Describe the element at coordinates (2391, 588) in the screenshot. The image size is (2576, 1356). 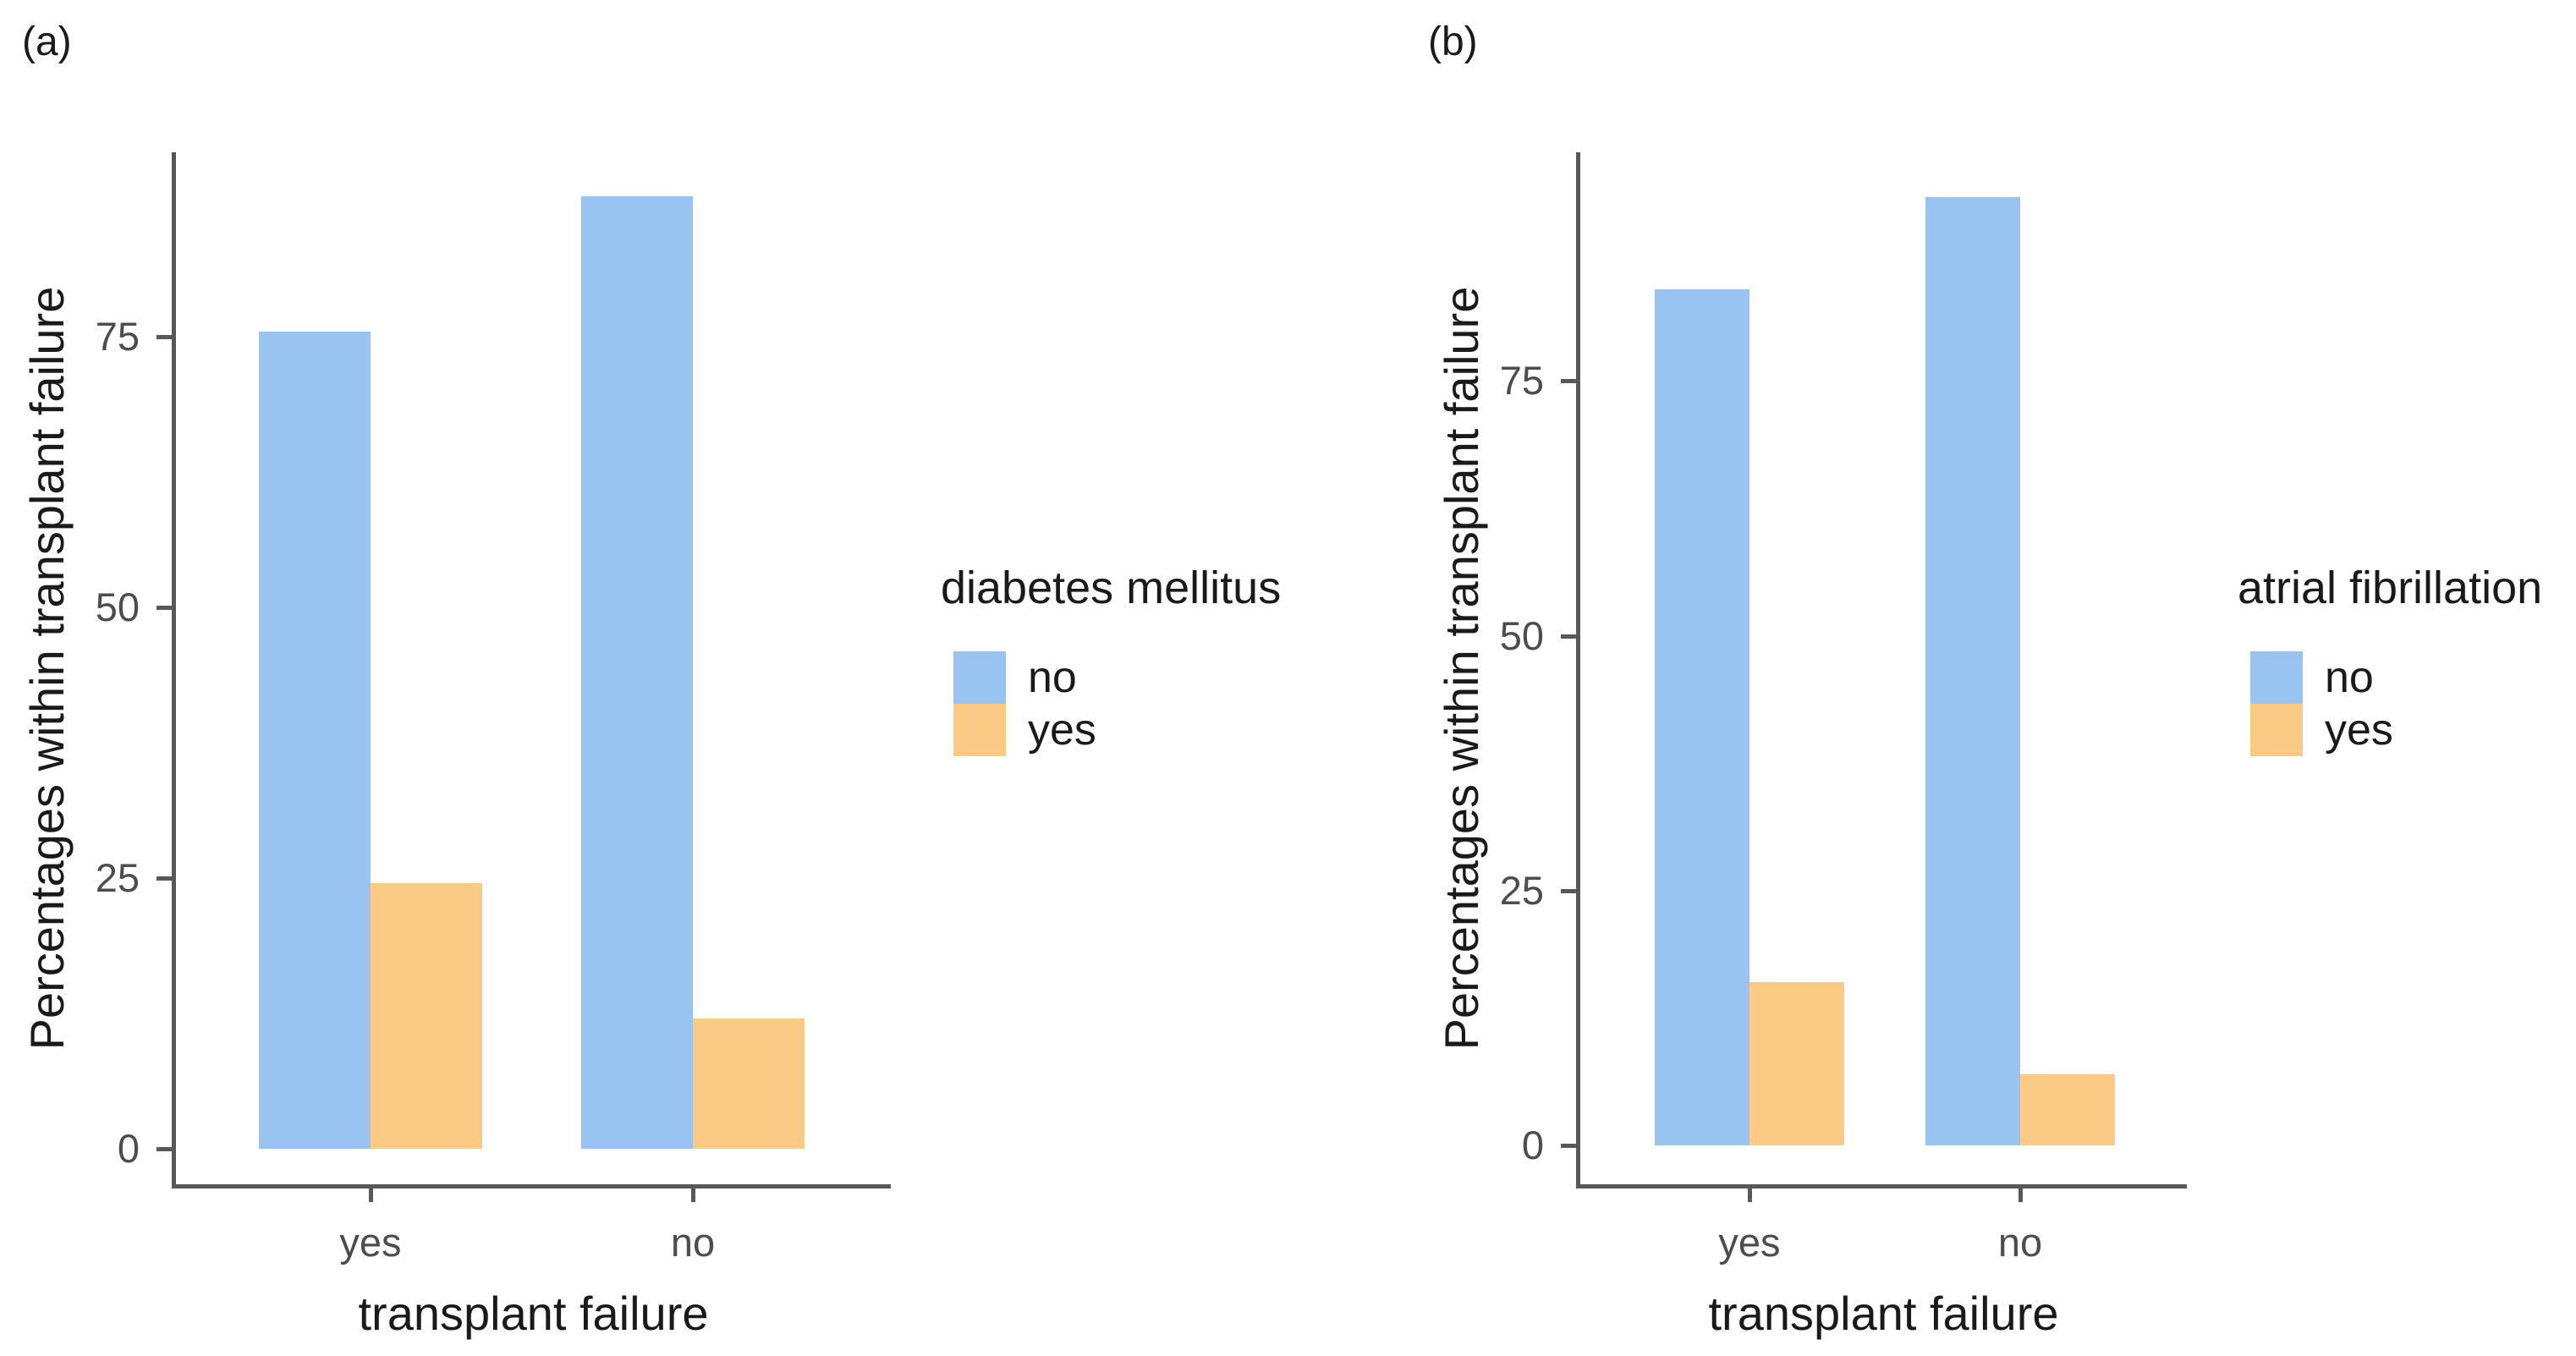
I see `panel-b-legend-title: atrial fibrillation` at that location.